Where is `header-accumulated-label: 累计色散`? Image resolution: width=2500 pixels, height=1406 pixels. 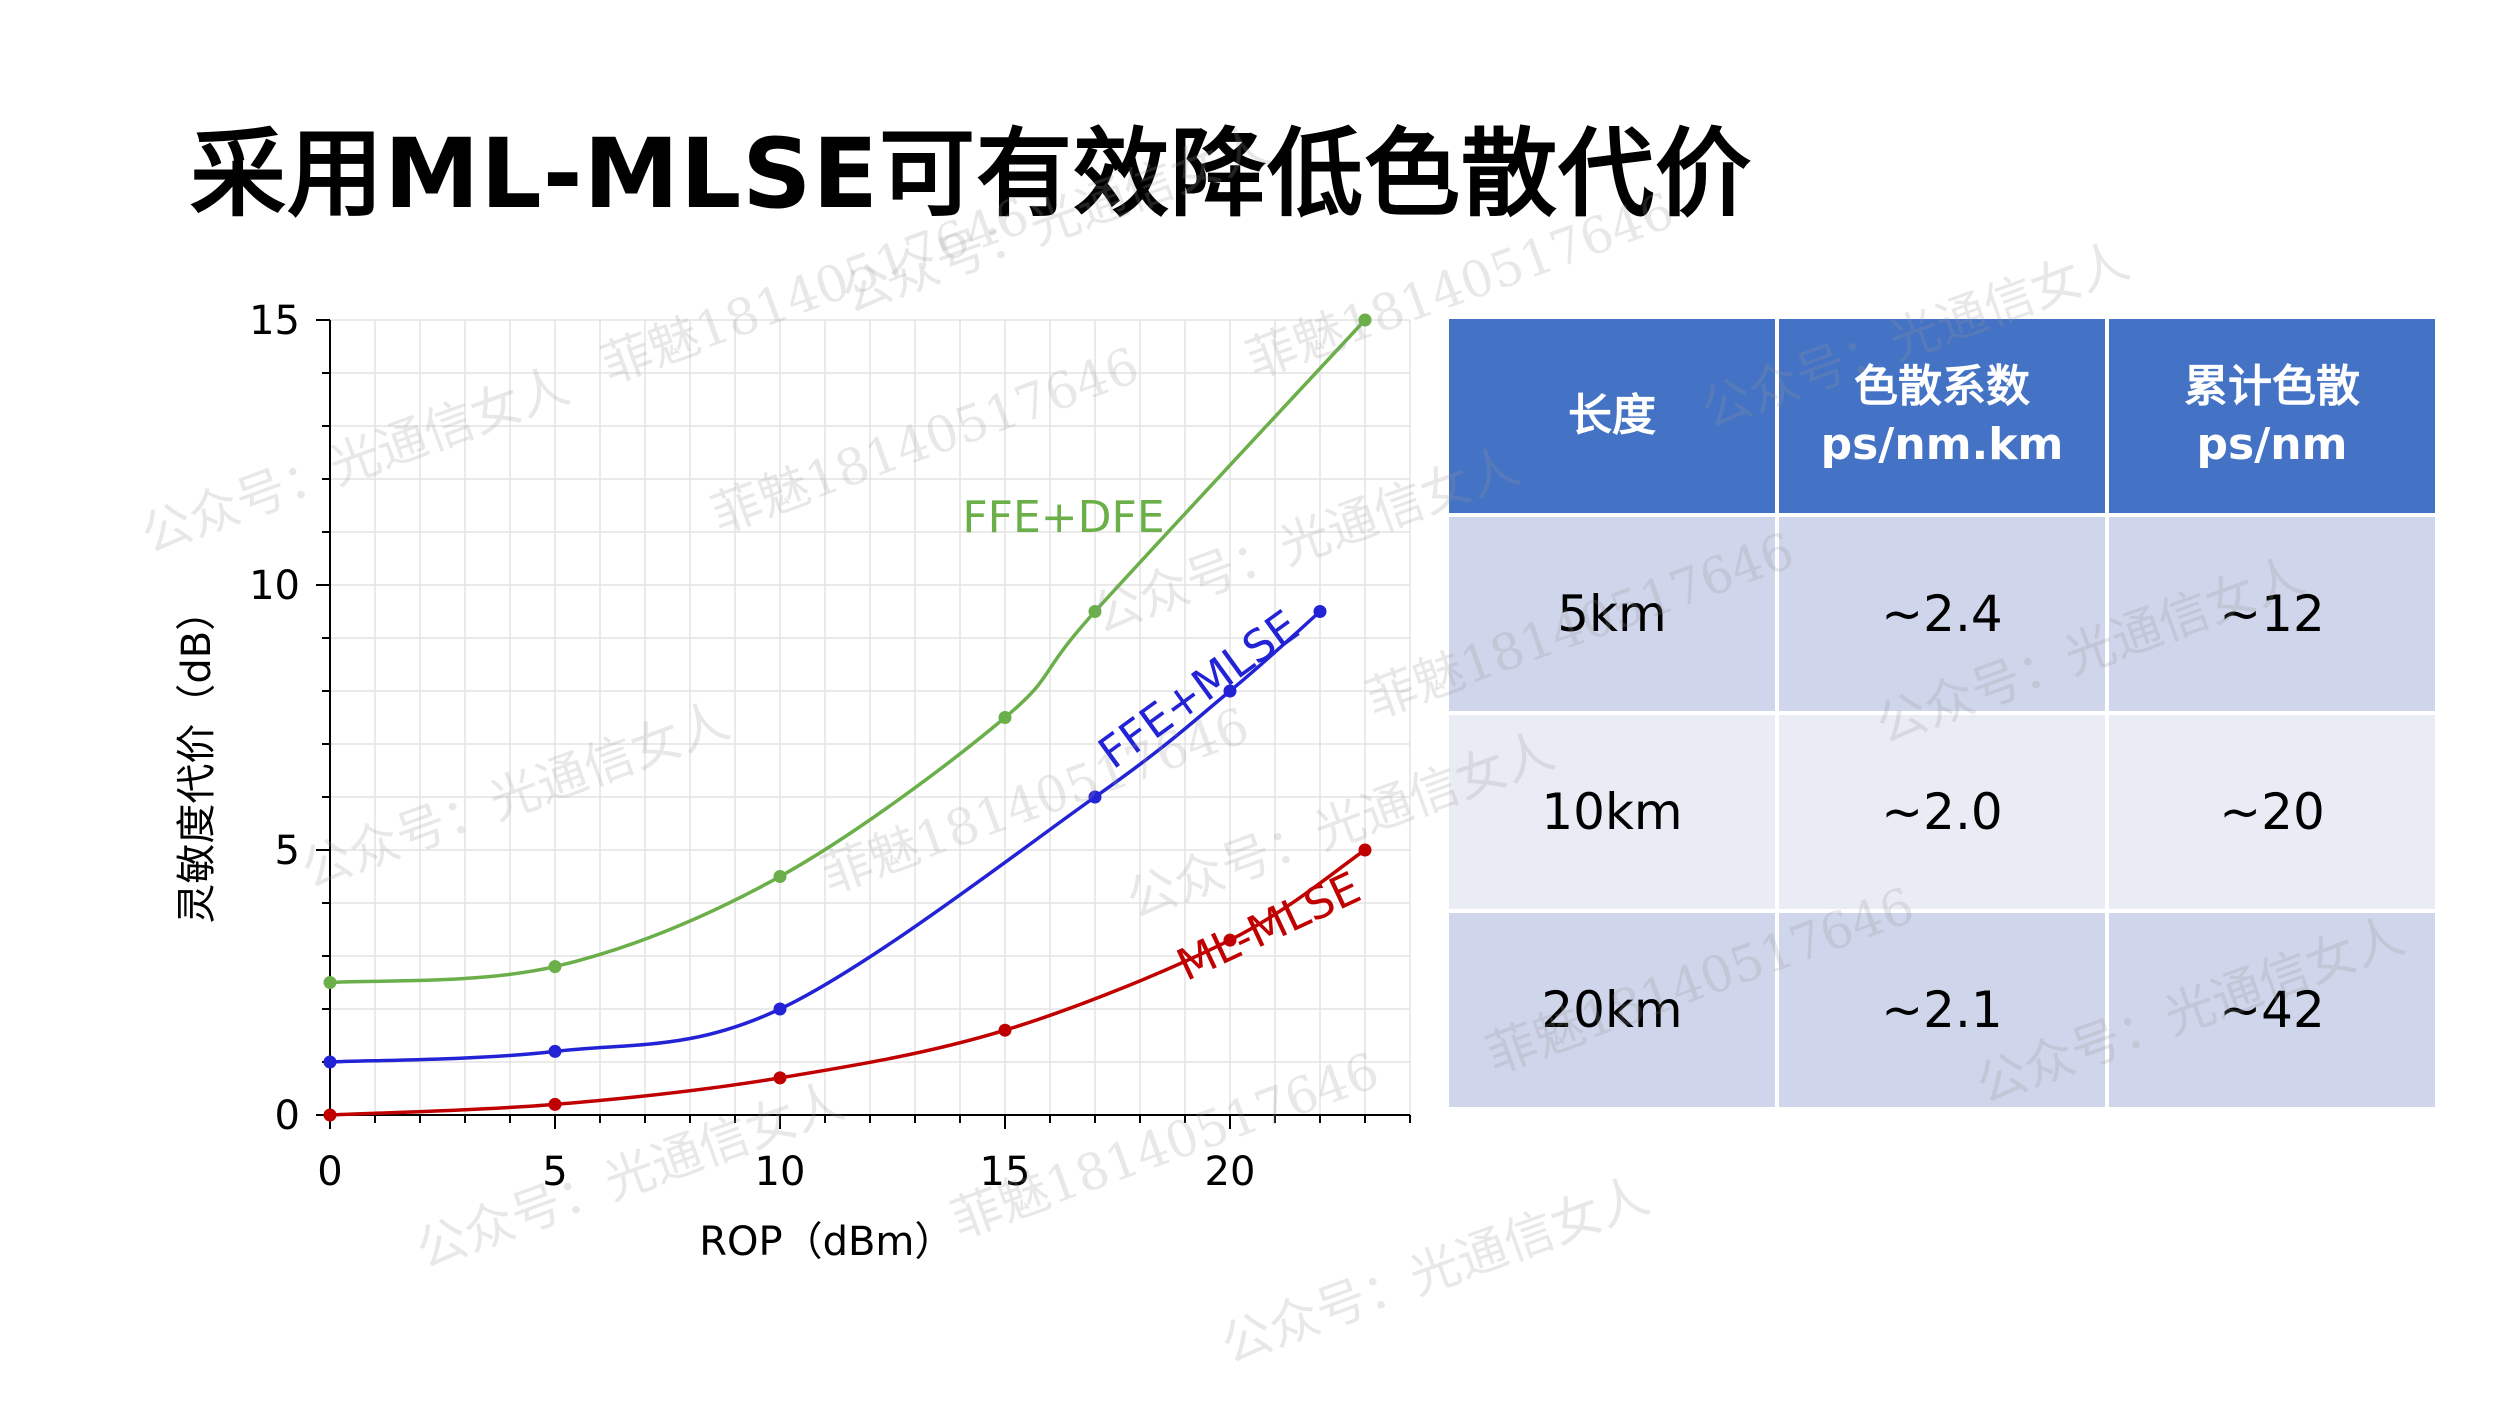 header-accumulated-label: 累计色散 is located at coordinates (2272, 386).